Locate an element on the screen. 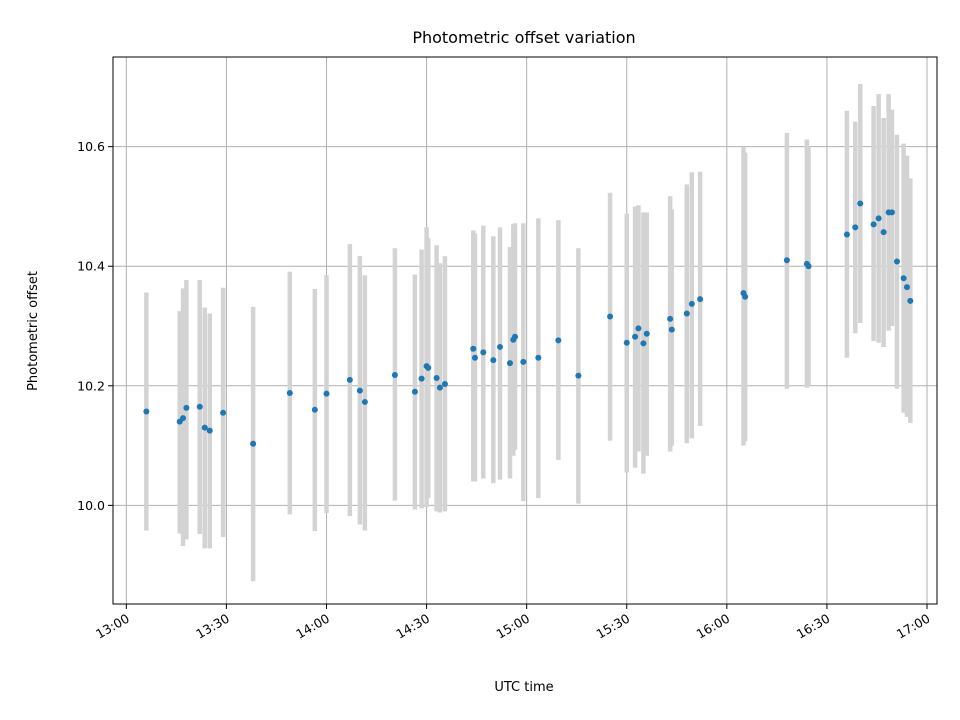  y-axis-ticks: 10.0 10.2 10.4 10.6 is located at coordinates (95, 326).